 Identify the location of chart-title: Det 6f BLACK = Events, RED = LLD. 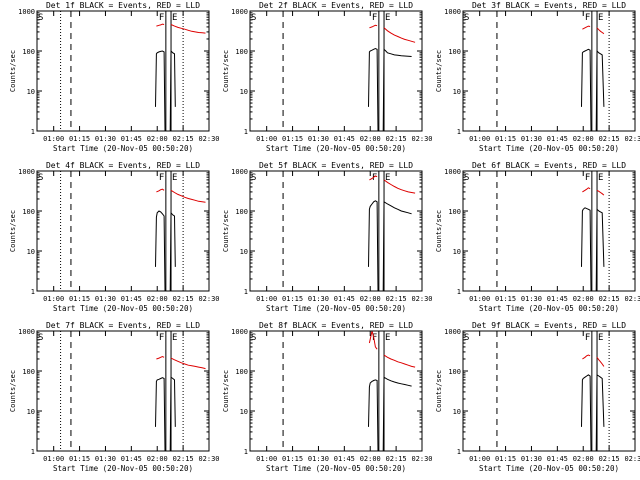
(549, 165).